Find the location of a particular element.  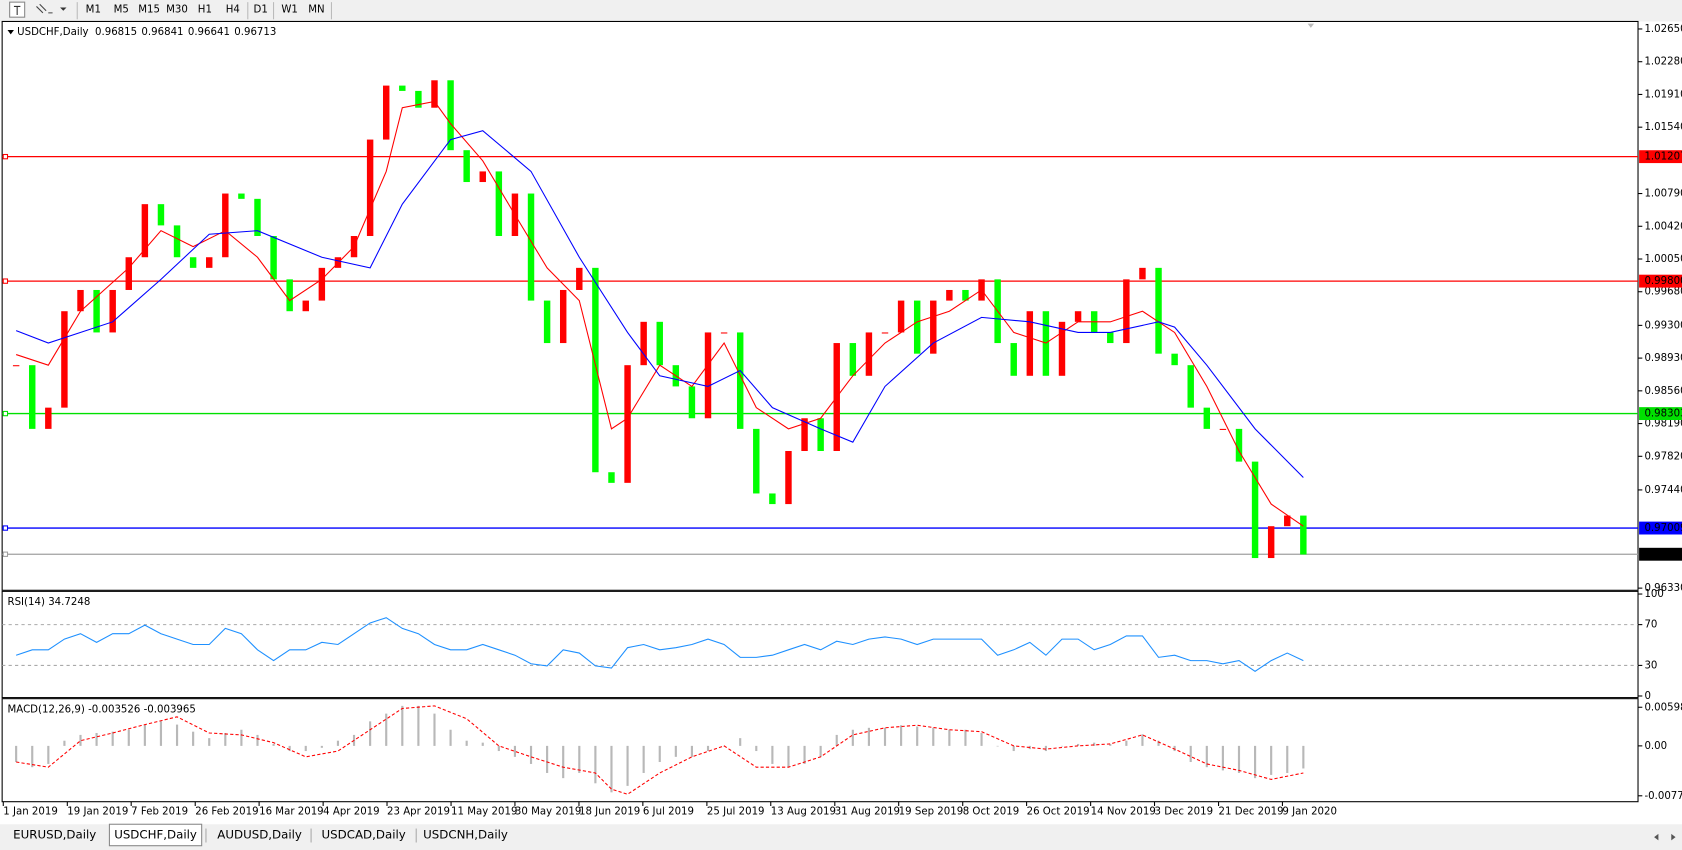

price-level-label: 0.97009 is located at coordinates (1663, 528).